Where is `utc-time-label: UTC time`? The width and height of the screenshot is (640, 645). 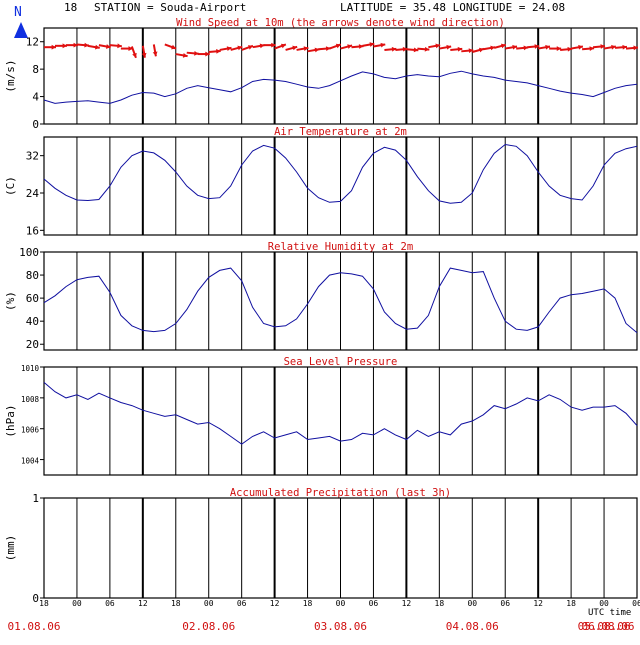 utc-time-label: UTC time is located at coordinates (609, 613).